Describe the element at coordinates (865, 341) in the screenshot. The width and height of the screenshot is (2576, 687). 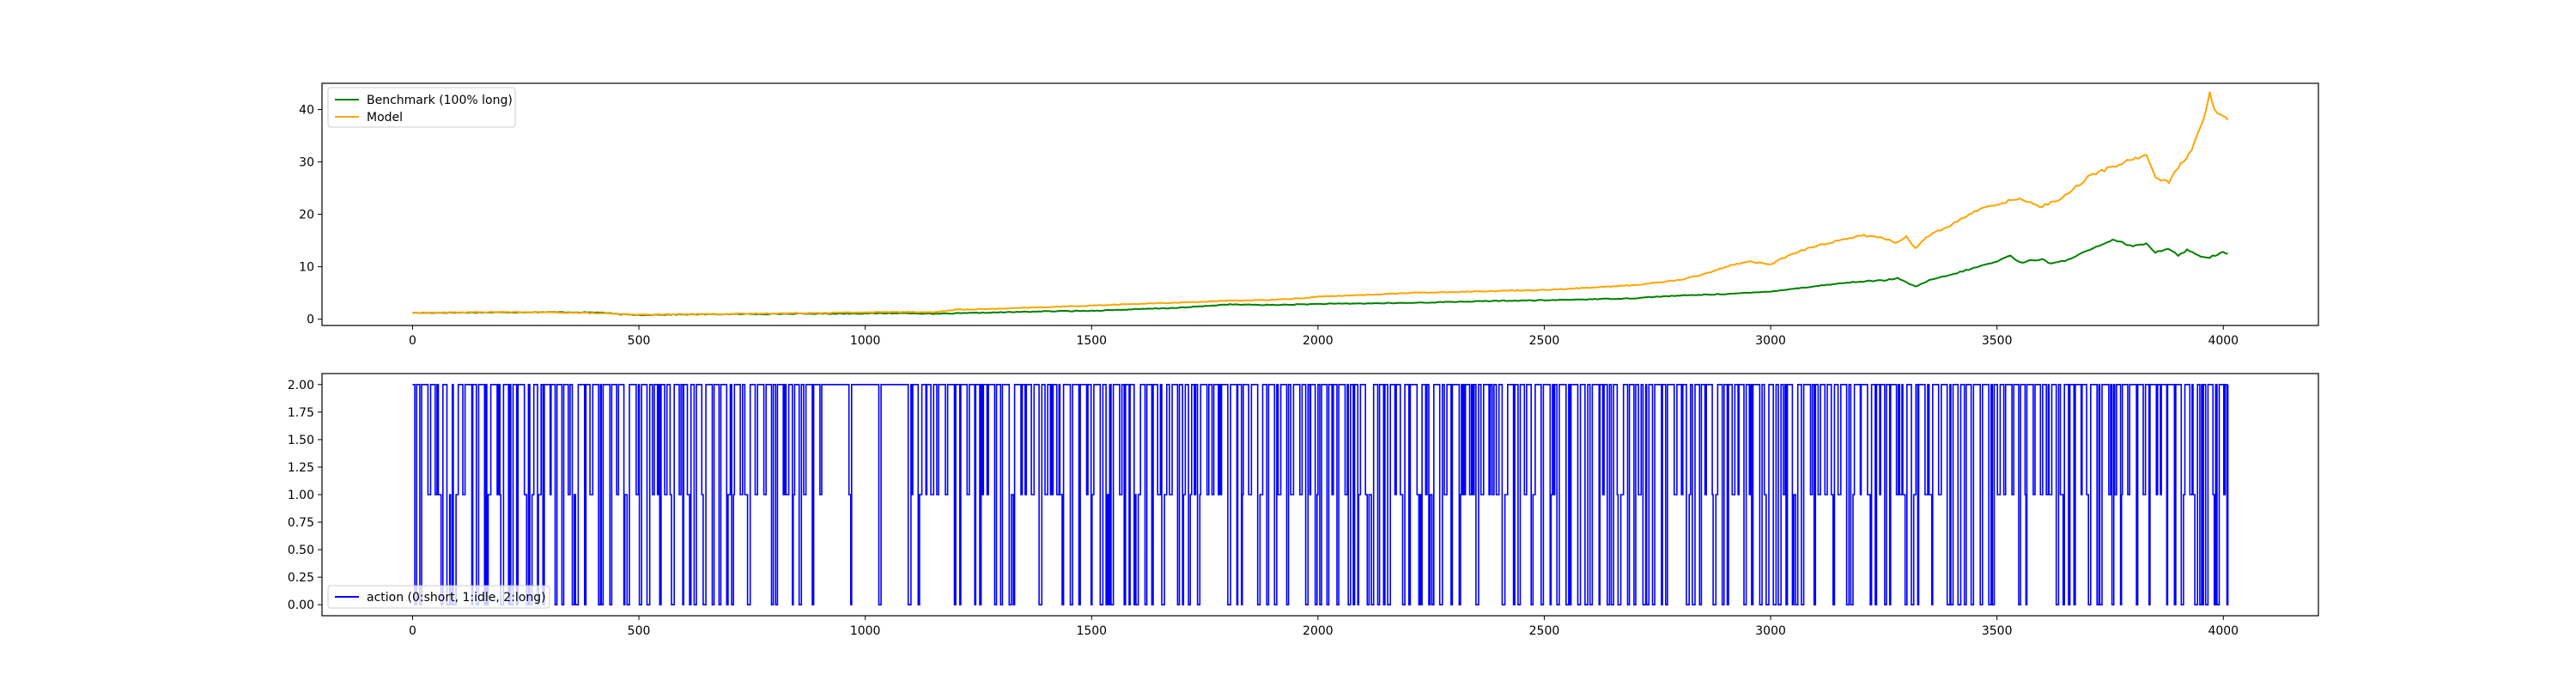
I see `top-xtick-label: 1000` at that location.